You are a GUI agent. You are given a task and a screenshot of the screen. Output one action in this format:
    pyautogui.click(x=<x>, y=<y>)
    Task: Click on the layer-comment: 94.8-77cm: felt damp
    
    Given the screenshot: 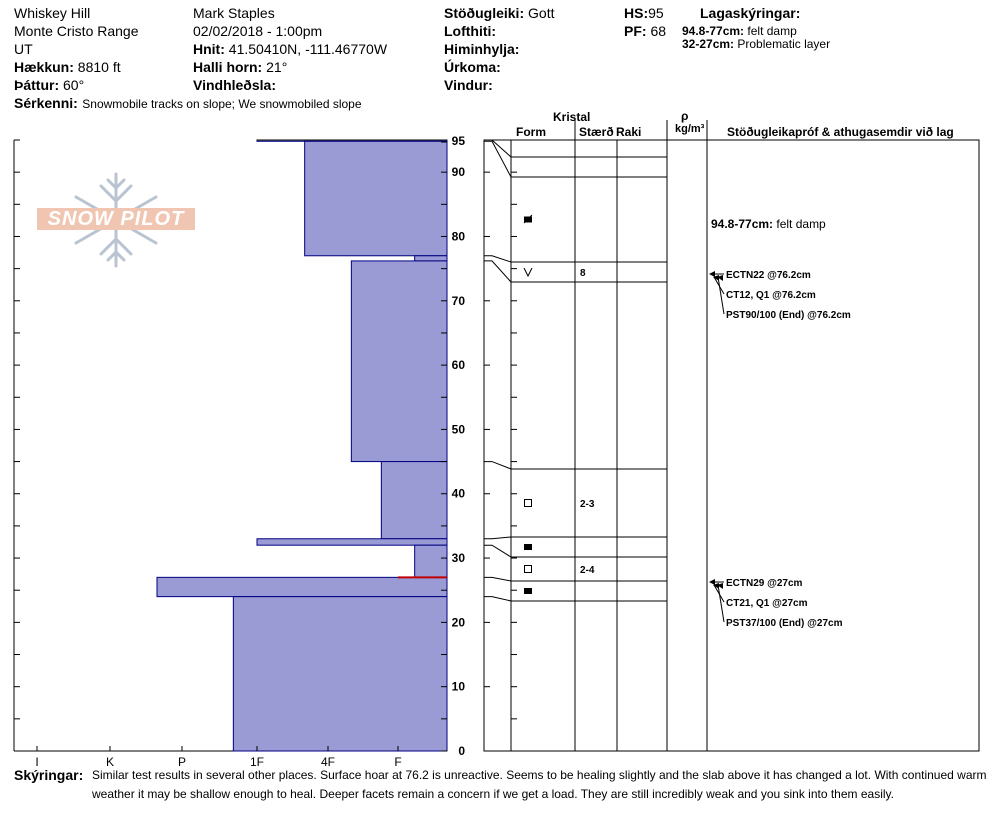 What is the action you would take?
    pyautogui.click(x=768, y=224)
    